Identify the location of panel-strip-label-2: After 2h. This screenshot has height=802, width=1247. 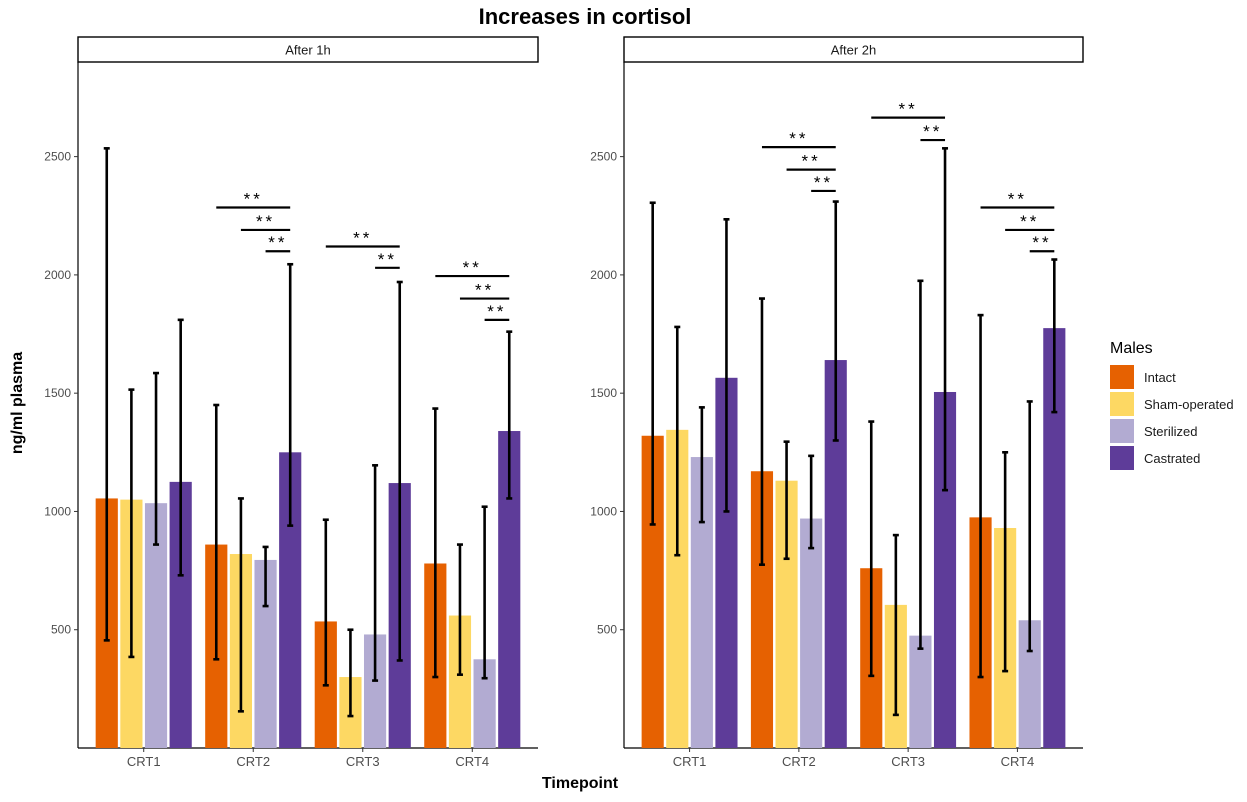
(854, 50).